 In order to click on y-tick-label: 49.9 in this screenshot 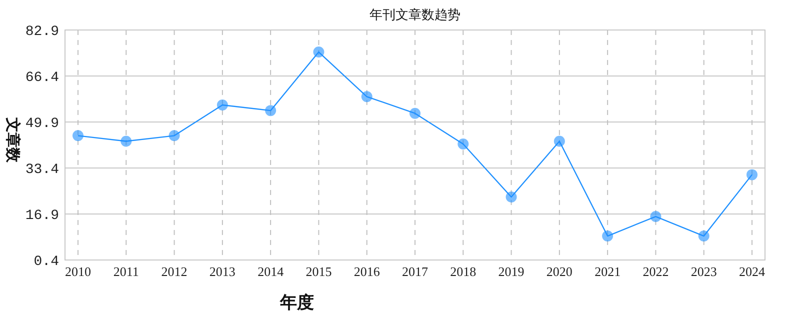, I will do `click(42, 124)`.